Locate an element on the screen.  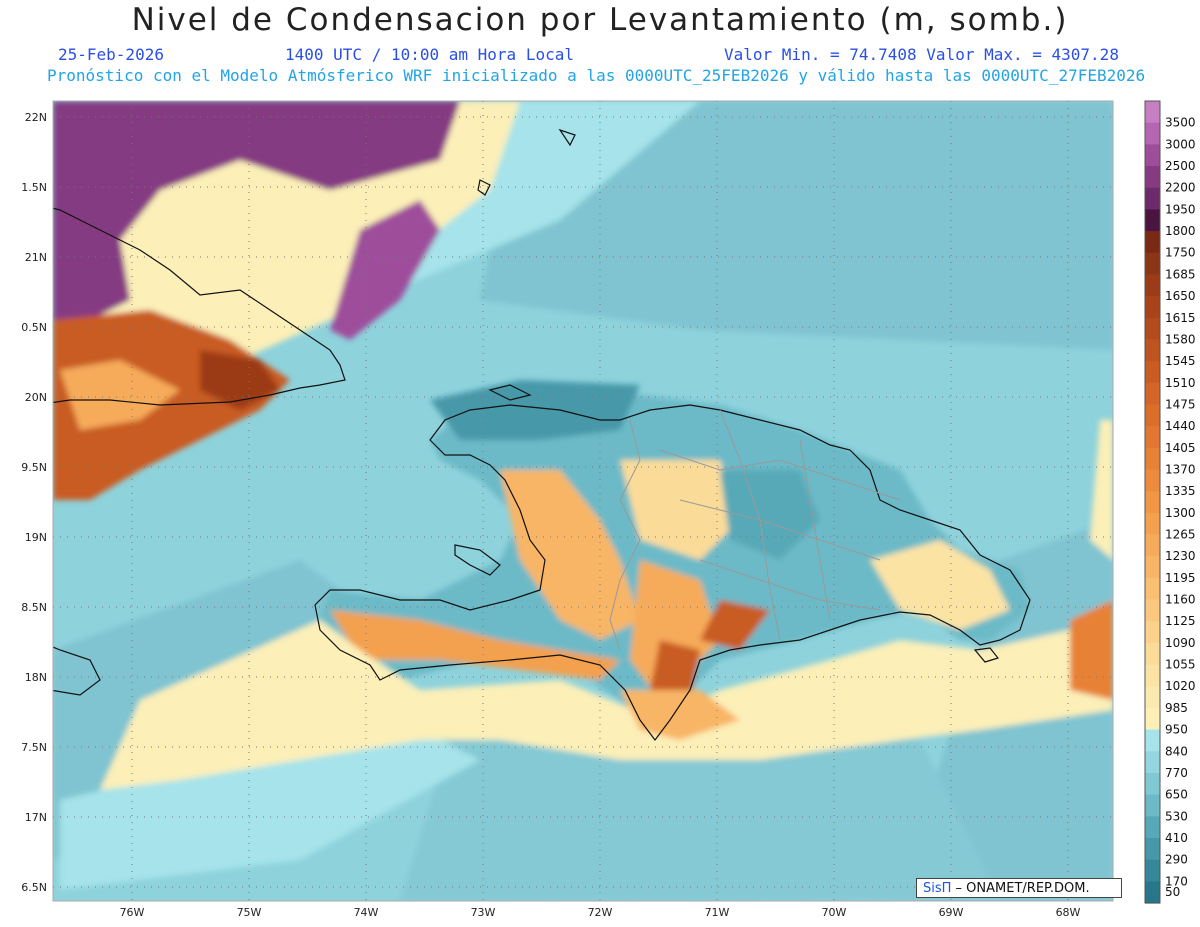
lon-label: 76W is located at coordinates (132, 912).